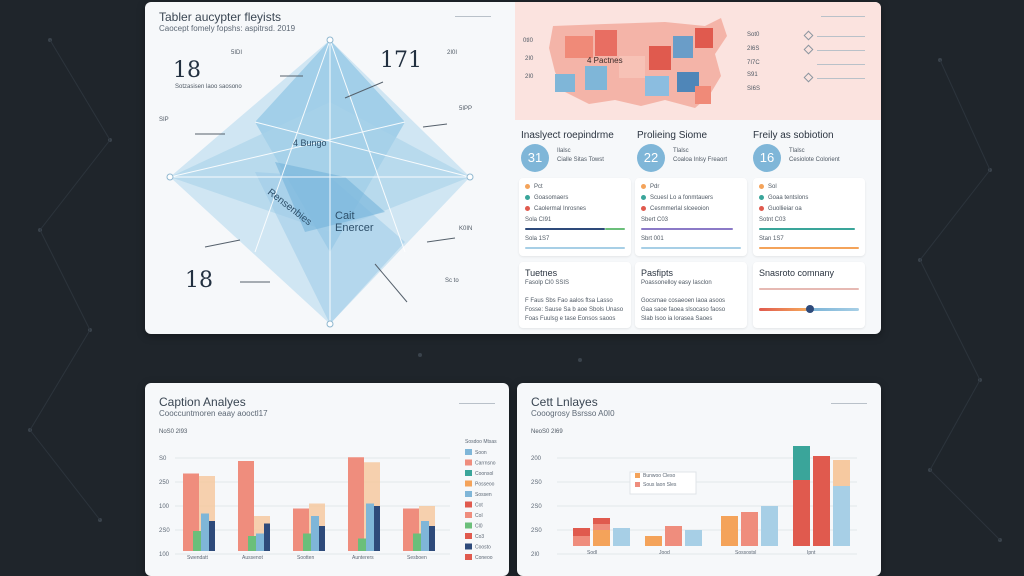 This screenshot has height=576, width=1024. Describe the element at coordinates (788, 198) in the screenshot. I see `list-card-3-row: Goaa tentslons` at that location.